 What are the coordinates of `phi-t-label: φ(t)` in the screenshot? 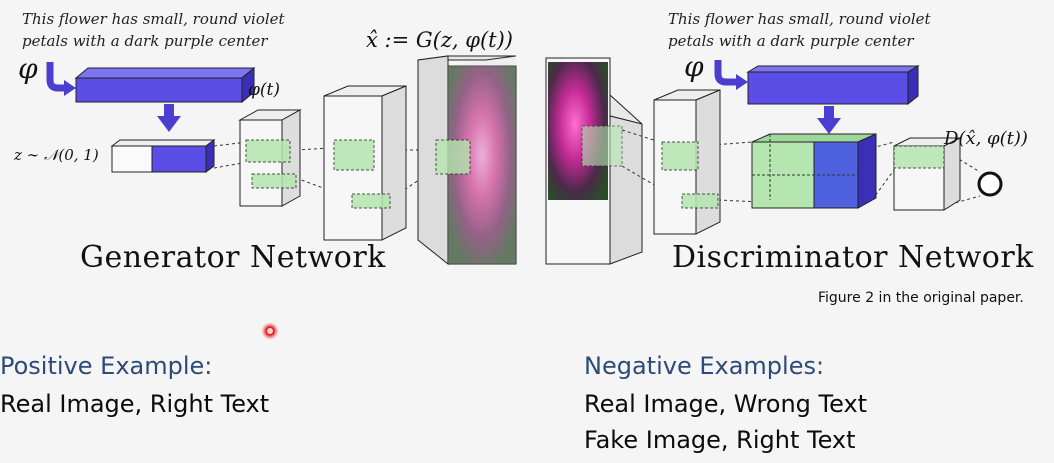 It's located at (264, 90).